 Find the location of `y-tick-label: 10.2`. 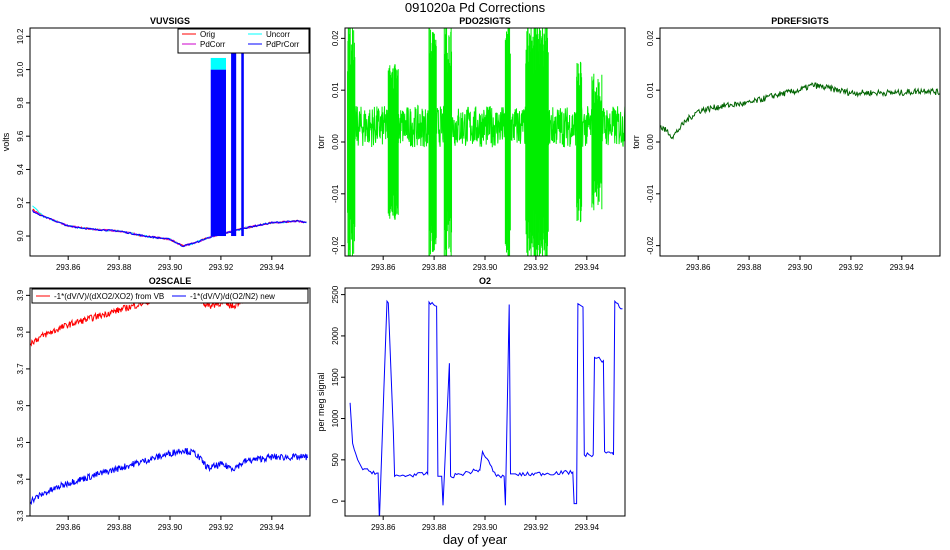

y-tick-label: 10.2 is located at coordinates (20, 36).